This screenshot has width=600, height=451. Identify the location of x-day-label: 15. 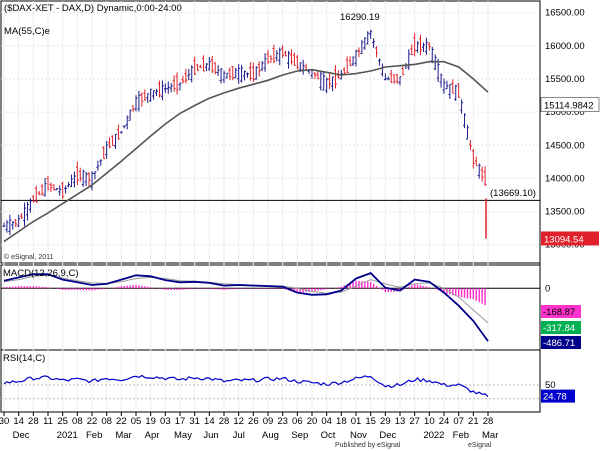
(370, 421).